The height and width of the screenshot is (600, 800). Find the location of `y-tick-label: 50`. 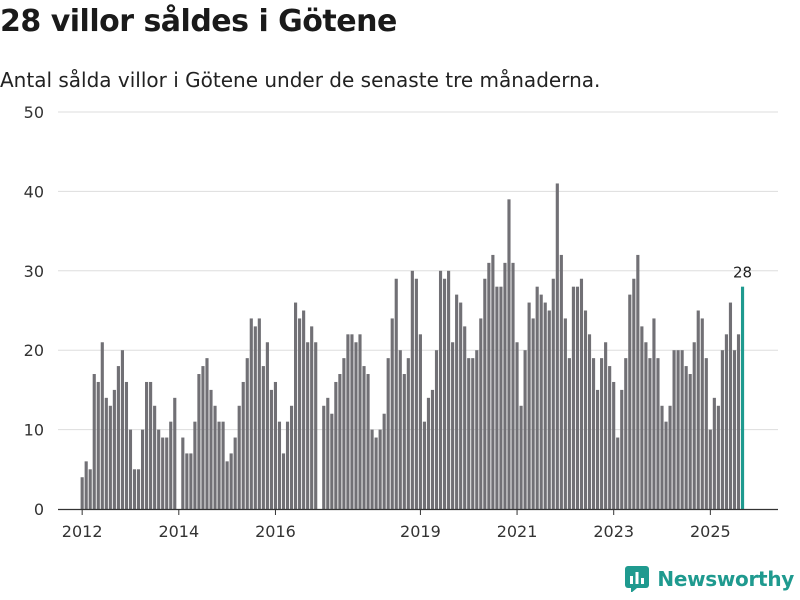

y-tick-label: 50 is located at coordinates (34, 112).